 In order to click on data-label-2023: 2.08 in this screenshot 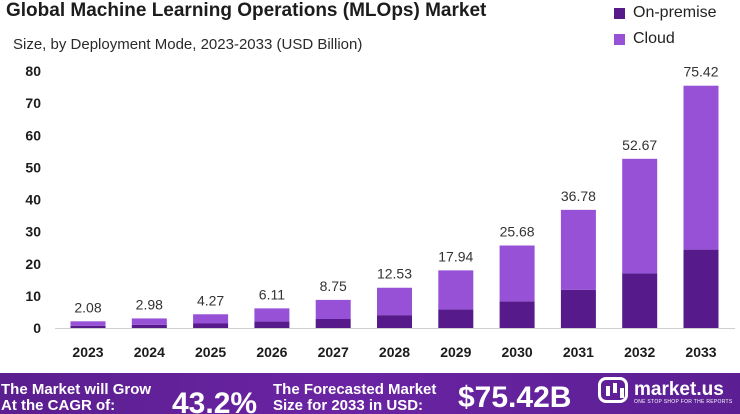, I will do `click(87, 307)`.